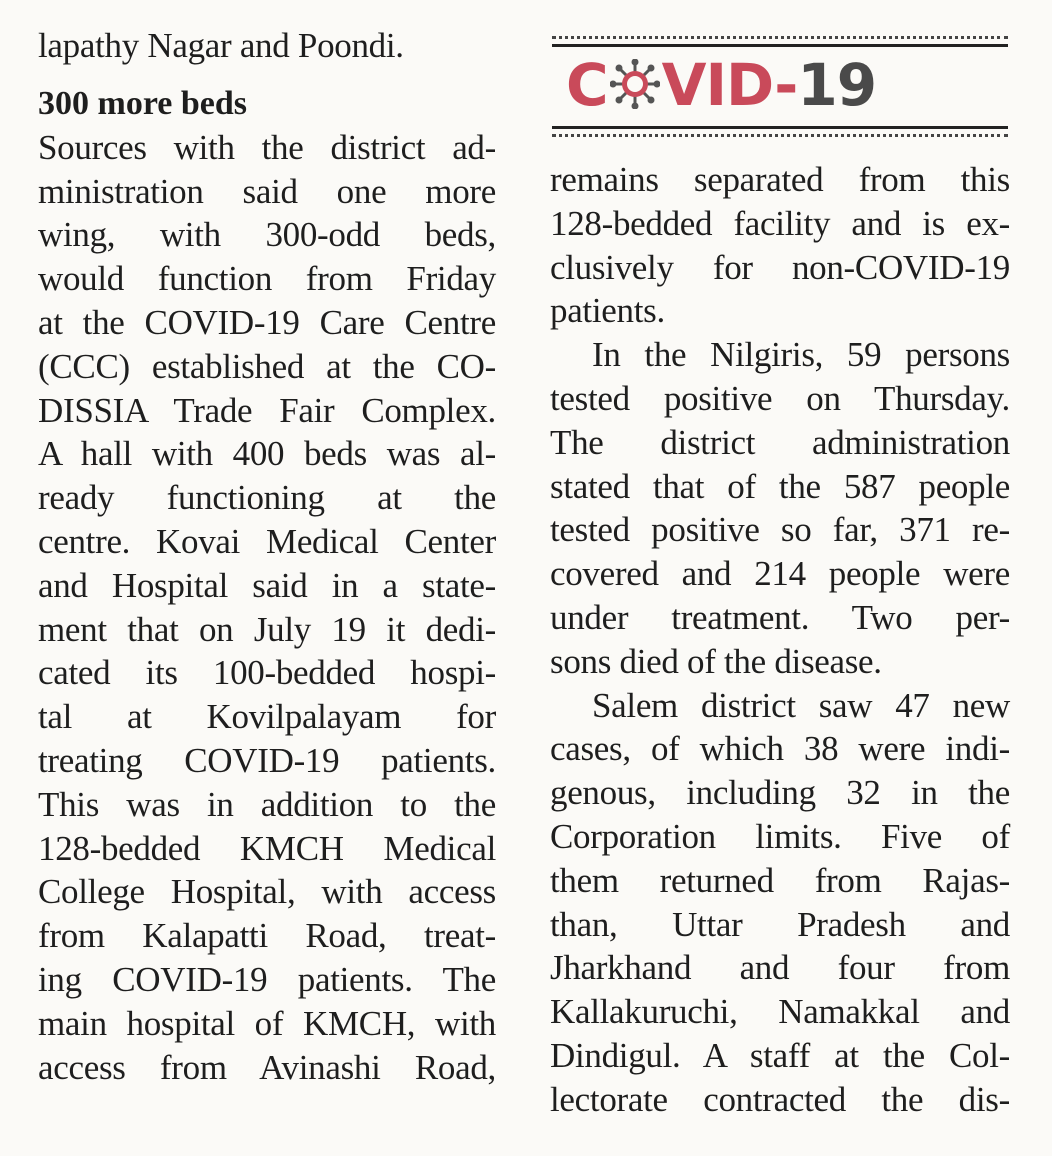 The height and width of the screenshot is (1156, 1052). I want to click on text-line: 128-bedded KMCH Medical, so click(267, 848).